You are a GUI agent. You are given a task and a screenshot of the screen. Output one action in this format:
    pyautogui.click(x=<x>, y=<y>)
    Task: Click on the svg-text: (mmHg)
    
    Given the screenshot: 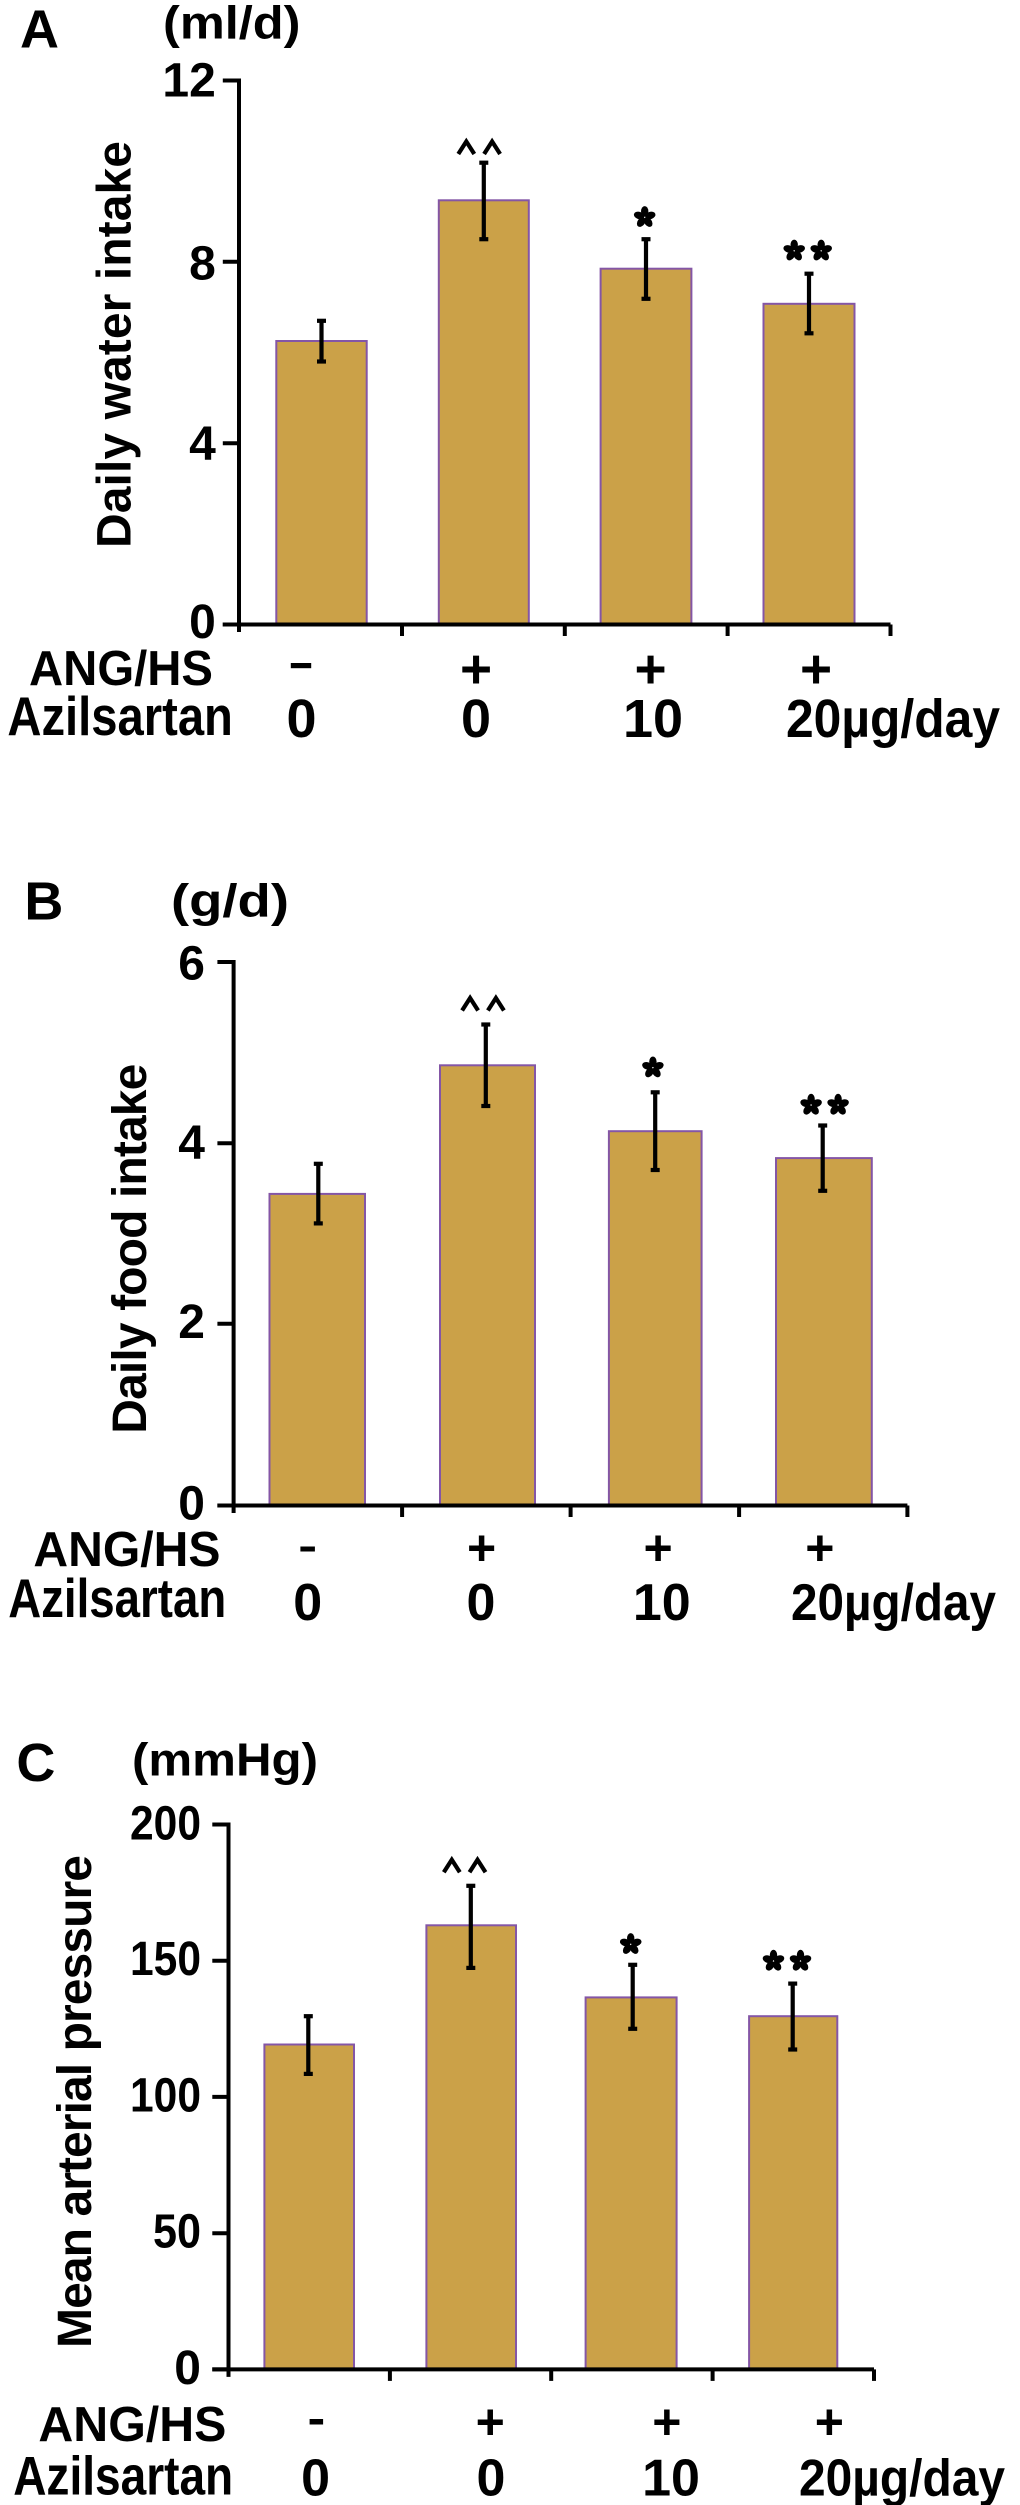 What is the action you would take?
    pyautogui.click(x=225, y=1759)
    